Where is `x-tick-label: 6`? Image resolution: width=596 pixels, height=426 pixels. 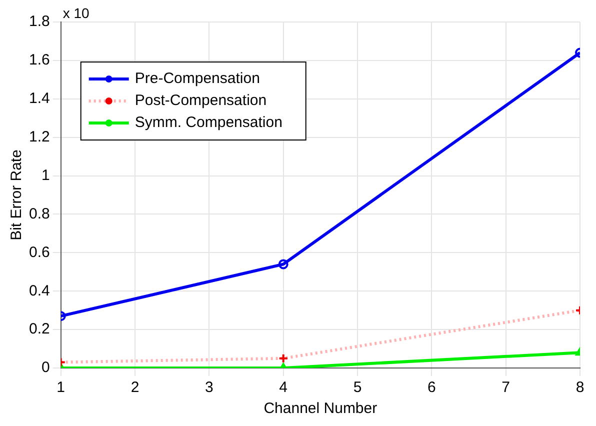
x-tick-label: 6 is located at coordinates (432, 387).